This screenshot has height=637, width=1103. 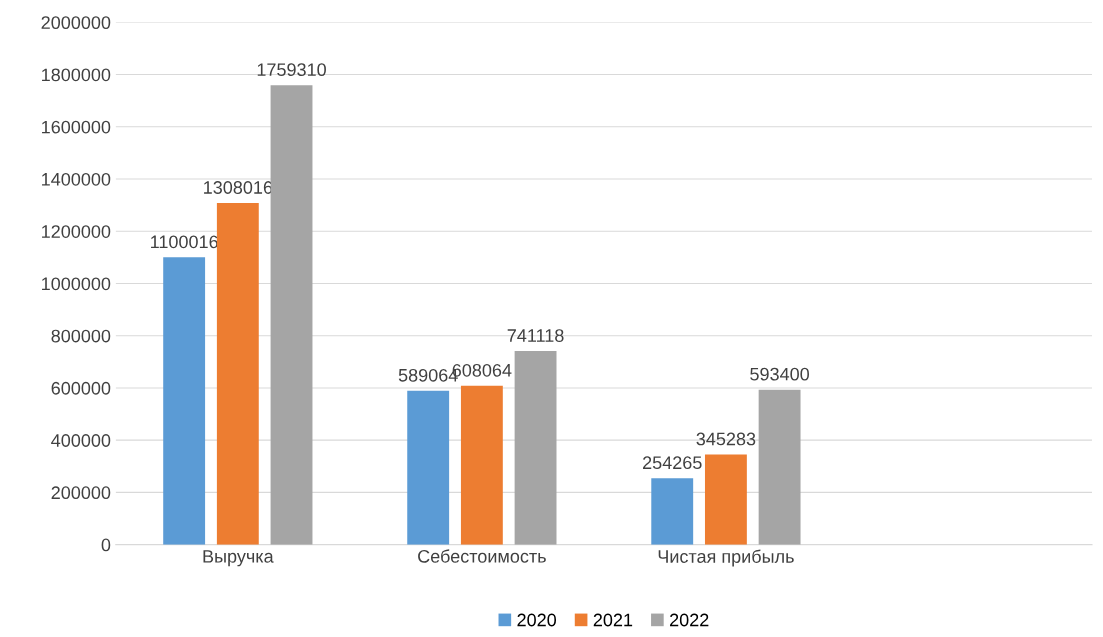 I want to click on data-label: 1308016, so click(x=238, y=187).